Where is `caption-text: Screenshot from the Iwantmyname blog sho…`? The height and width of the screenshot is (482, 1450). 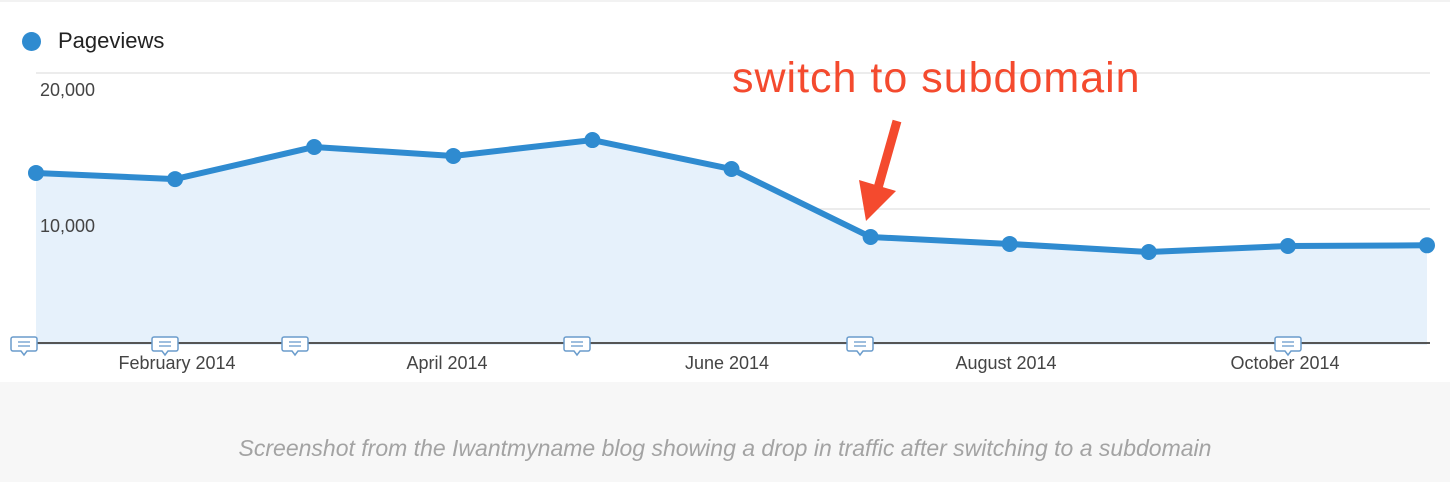
caption-text: Screenshot from the Iwantmyname blog sho… is located at coordinates (725, 447).